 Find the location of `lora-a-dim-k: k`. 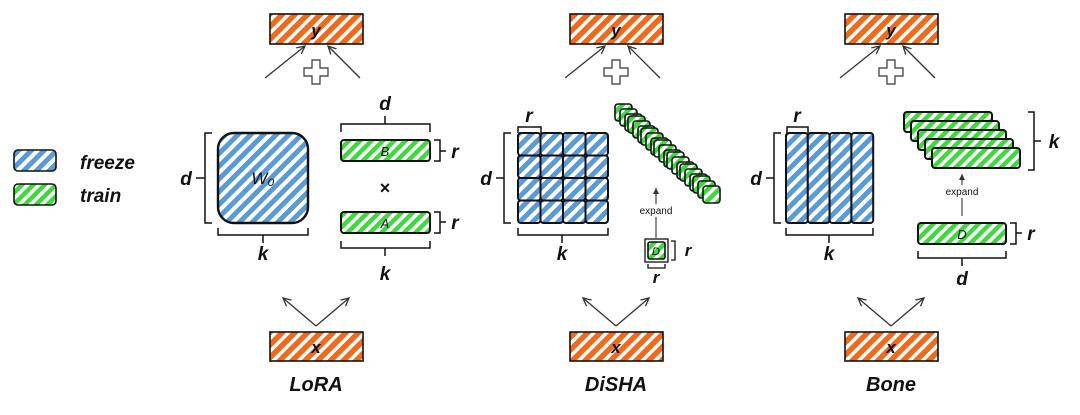

lora-a-dim-k: k is located at coordinates (386, 274).